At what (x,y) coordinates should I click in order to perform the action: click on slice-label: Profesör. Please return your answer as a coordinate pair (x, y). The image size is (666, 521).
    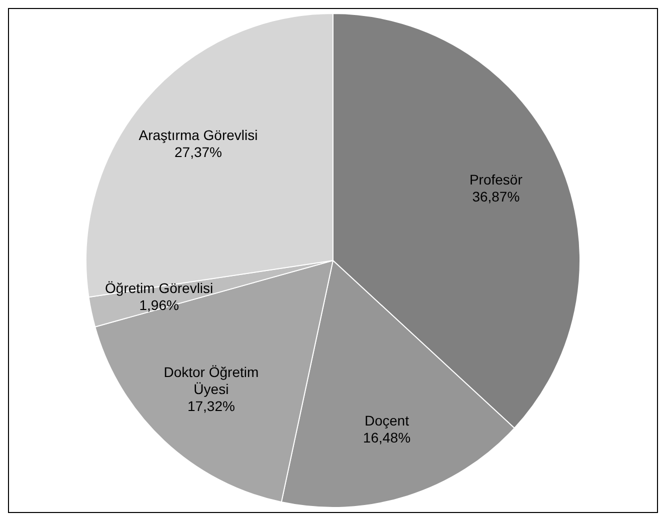
    Looking at the image, I should click on (496, 180).